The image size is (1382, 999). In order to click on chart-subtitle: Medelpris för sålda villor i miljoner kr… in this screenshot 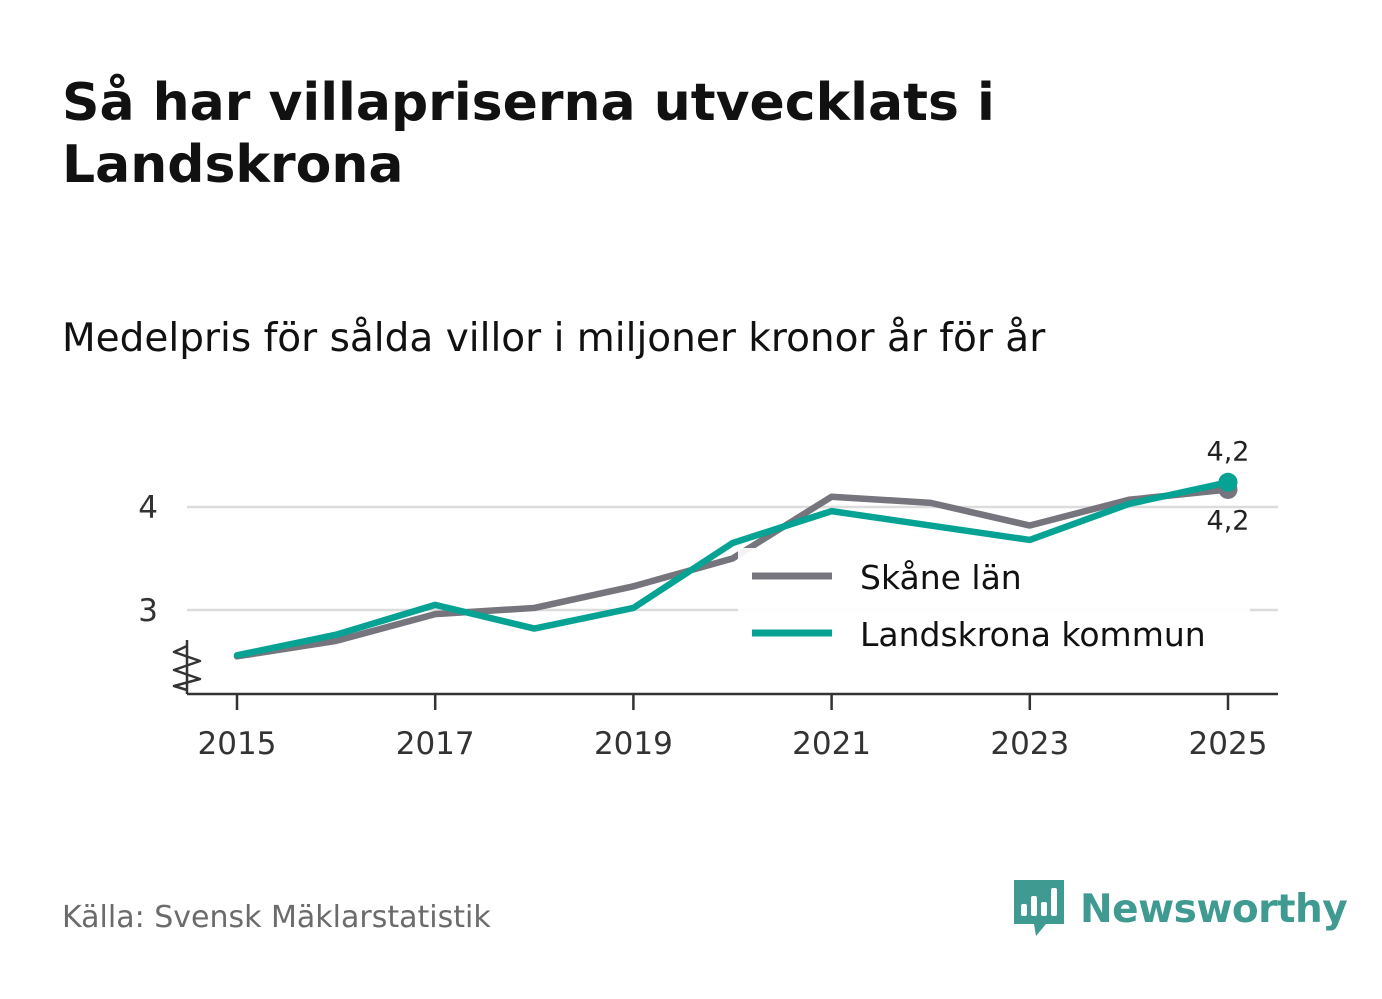, I will do `click(554, 338)`.